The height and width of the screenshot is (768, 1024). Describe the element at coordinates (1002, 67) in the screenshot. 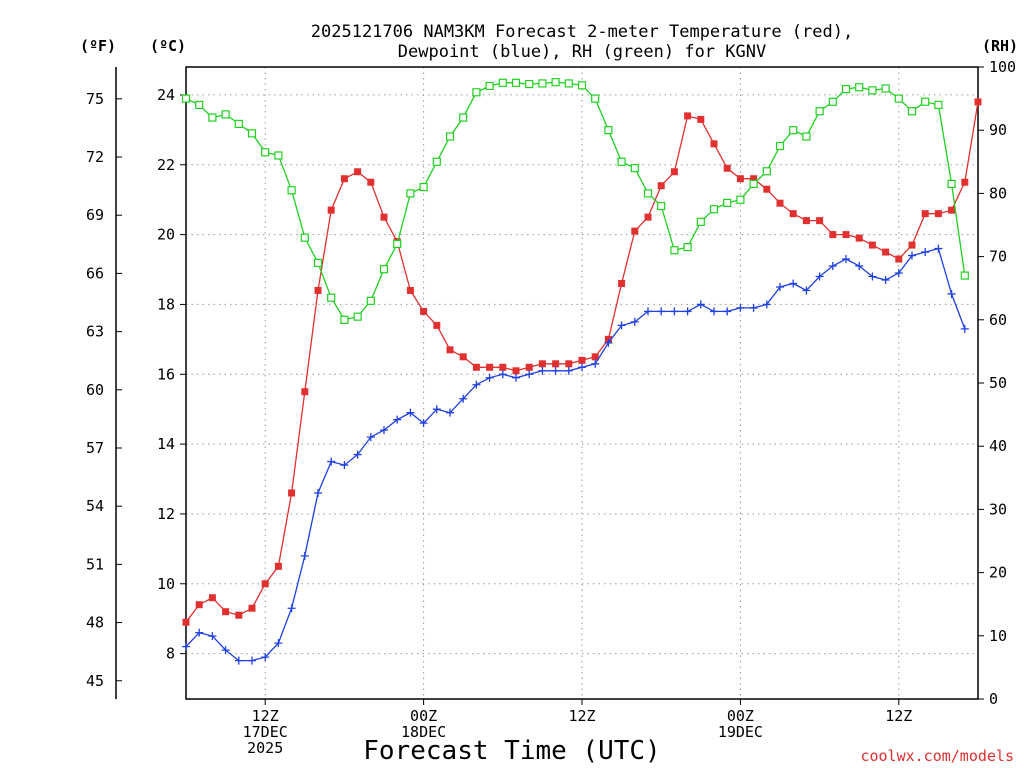

I see `rh-tick-label: 100` at that location.